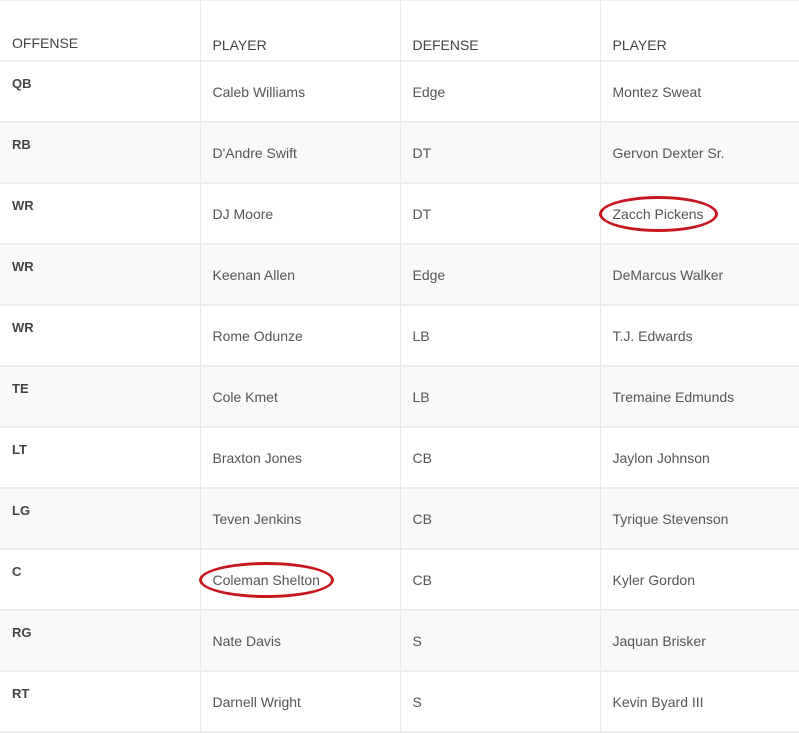 This screenshot has height=733, width=799. What do you see at coordinates (21, 144) in the screenshot?
I see `offense-position: RB` at bounding box center [21, 144].